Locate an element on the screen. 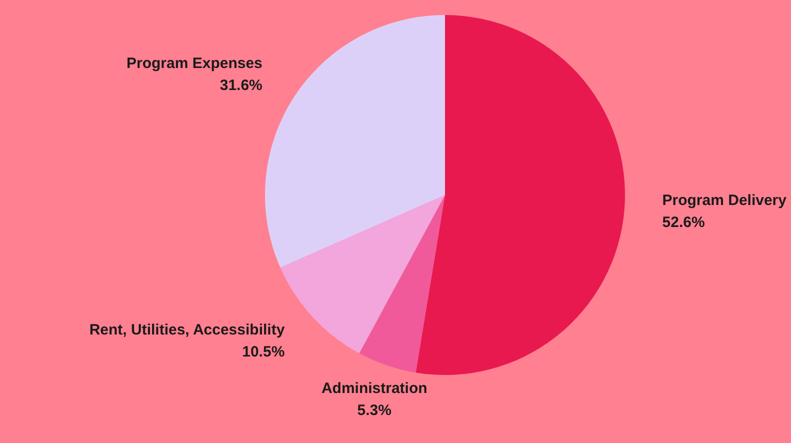  data-label: 52.6% is located at coordinates (683, 222).